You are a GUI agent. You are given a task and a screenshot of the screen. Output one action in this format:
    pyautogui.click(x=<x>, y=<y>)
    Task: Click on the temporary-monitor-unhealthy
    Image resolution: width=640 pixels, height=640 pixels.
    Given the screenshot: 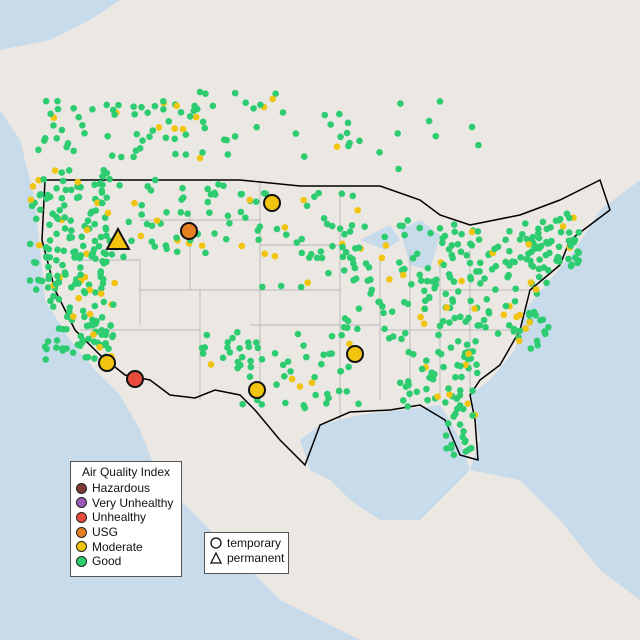 What is the action you would take?
    pyautogui.click(x=135, y=379)
    